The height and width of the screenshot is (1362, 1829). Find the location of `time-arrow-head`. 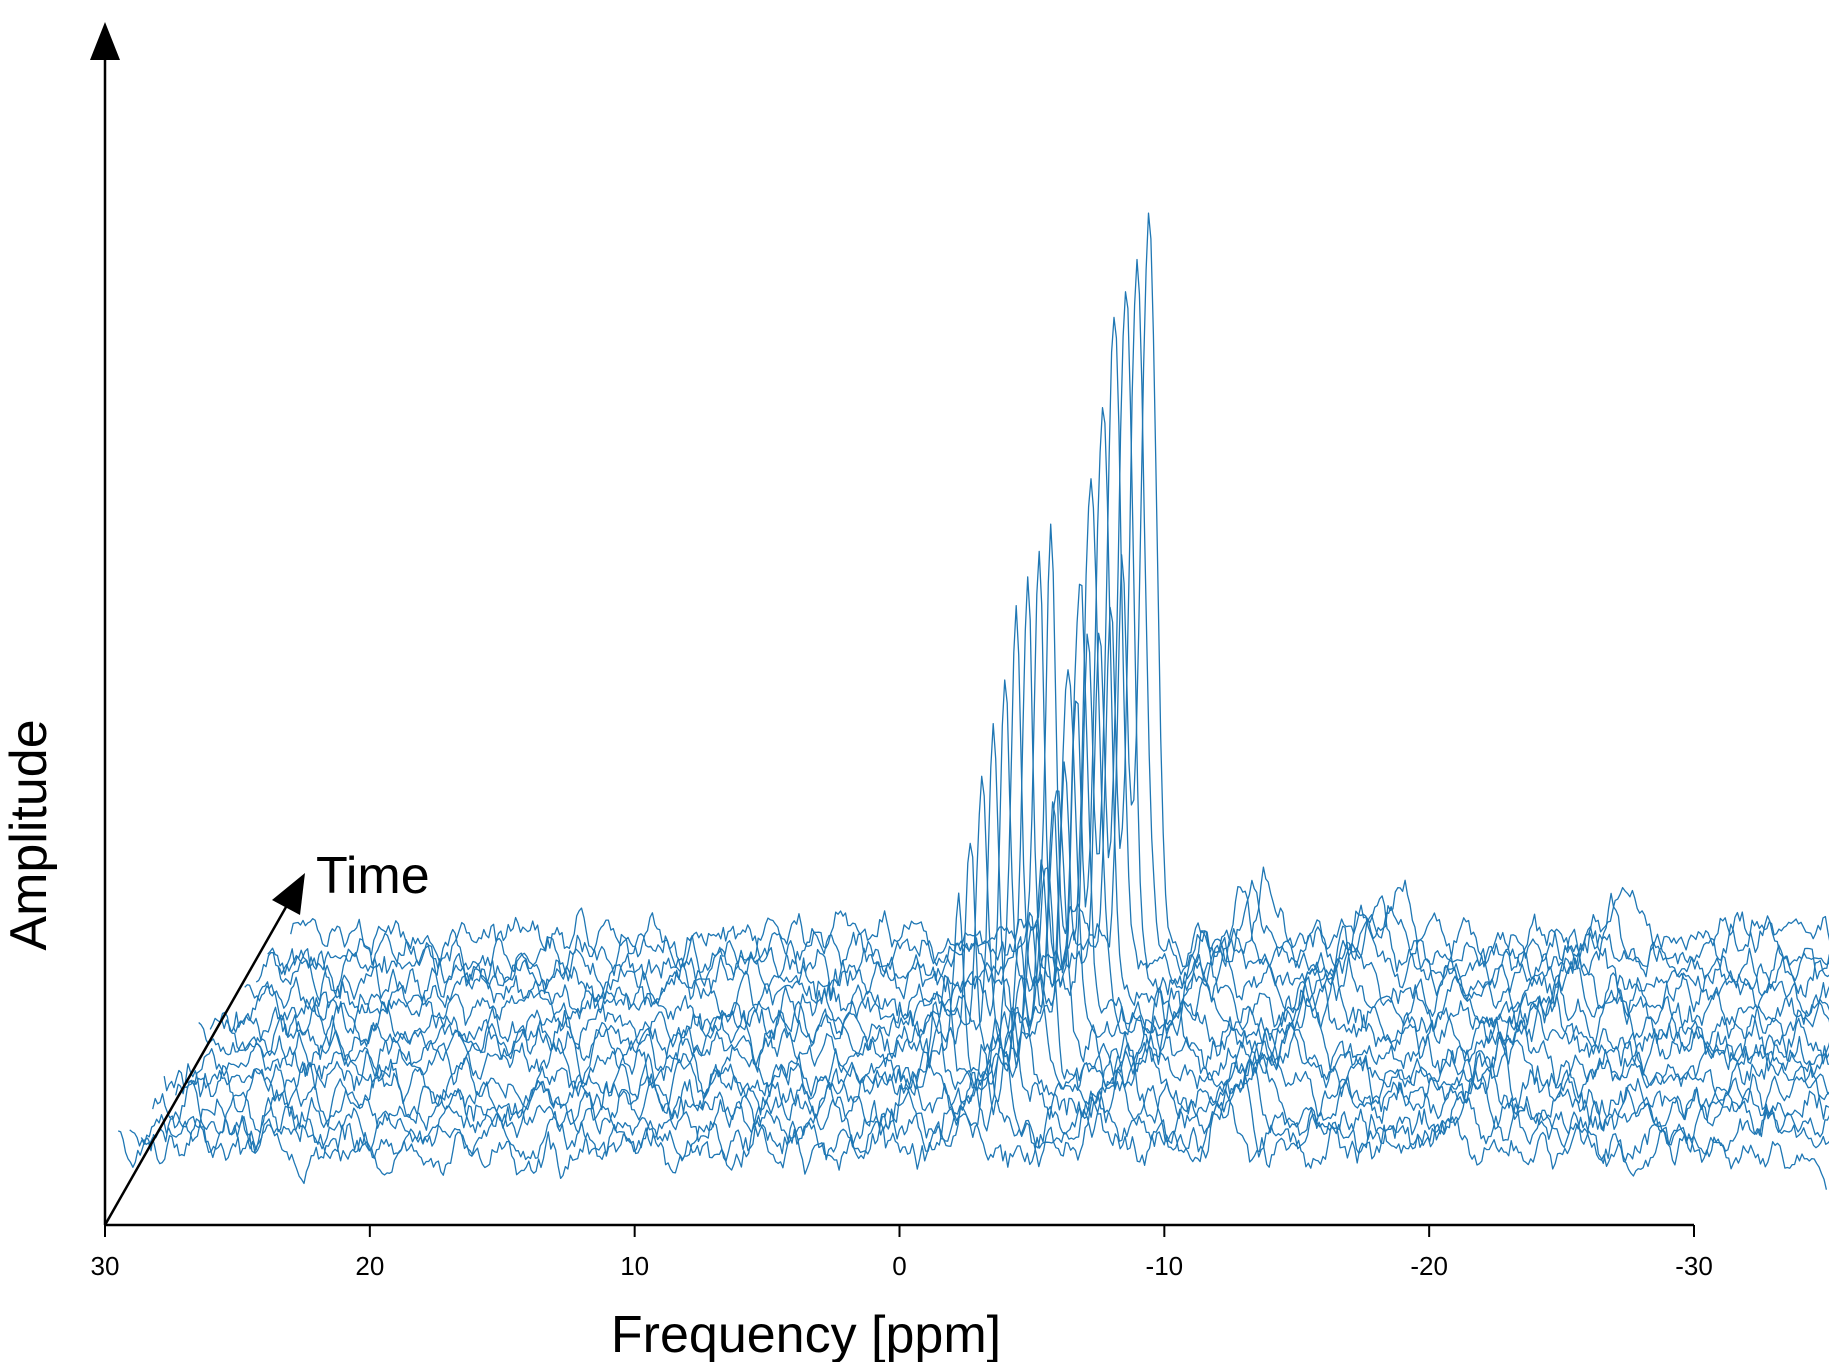

time-arrow-head is located at coordinates (288, 894).